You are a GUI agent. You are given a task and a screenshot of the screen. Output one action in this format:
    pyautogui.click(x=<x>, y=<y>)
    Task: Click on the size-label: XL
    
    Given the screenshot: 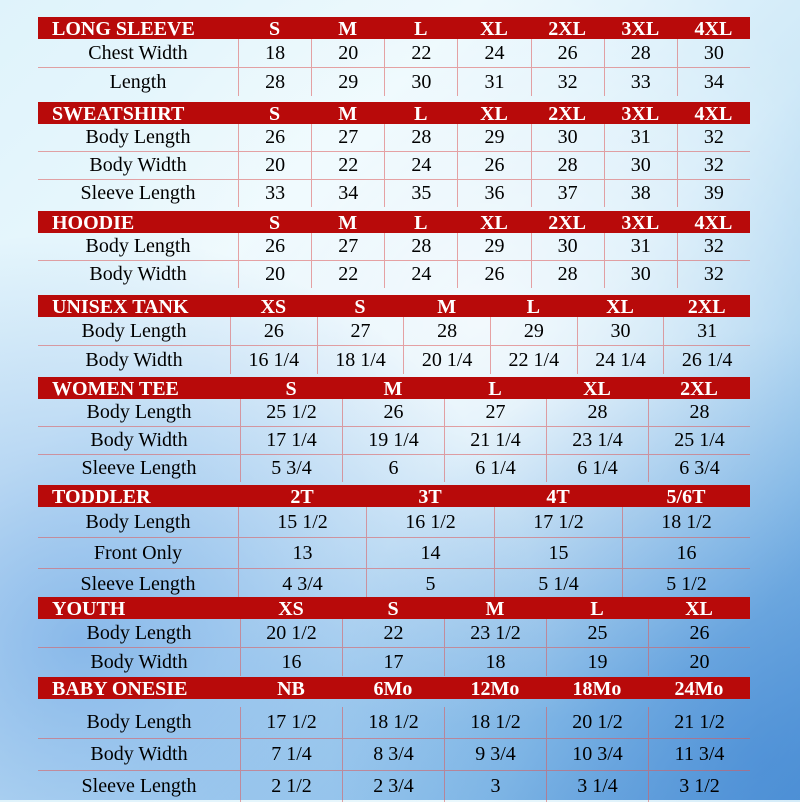 What is the action you would take?
    pyautogui.click(x=620, y=307)
    